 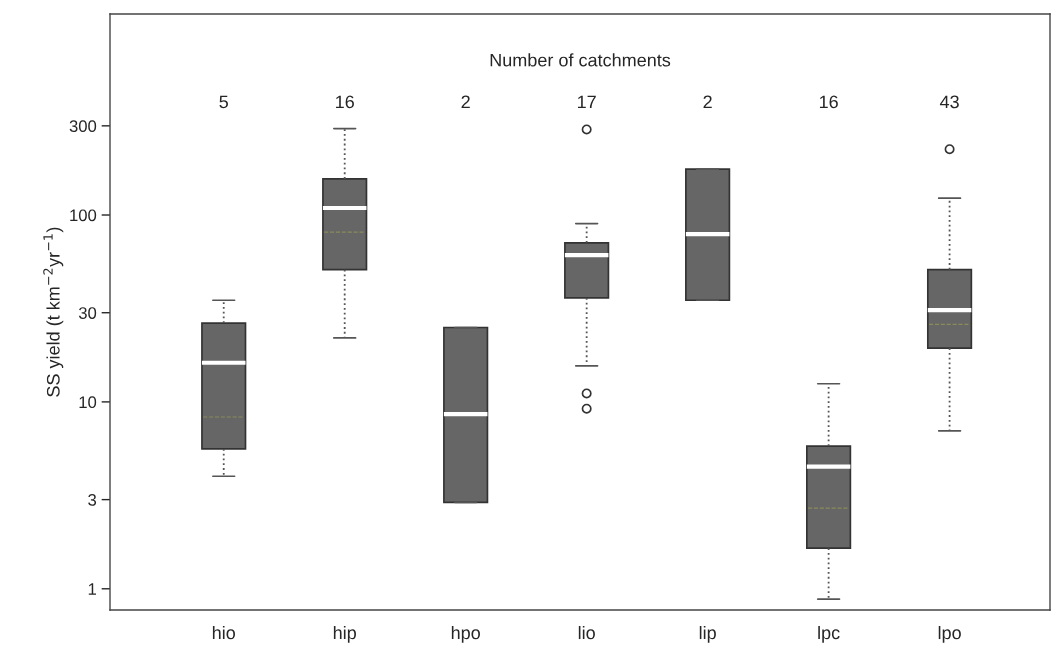 I want to click on x-tick-label: hio, so click(x=224, y=632).